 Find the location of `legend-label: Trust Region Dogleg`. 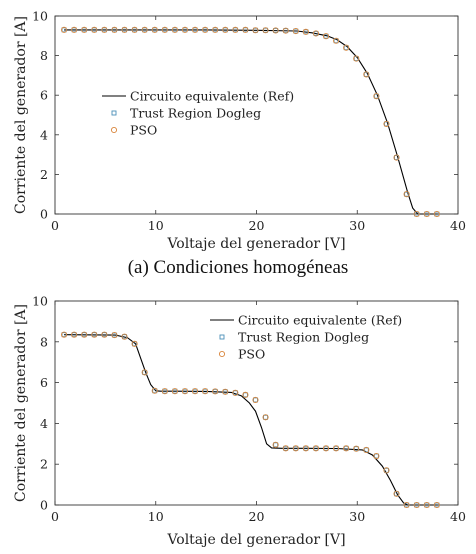

legend-label: Trust Region Dogleg is located at coordinates (195, 113).